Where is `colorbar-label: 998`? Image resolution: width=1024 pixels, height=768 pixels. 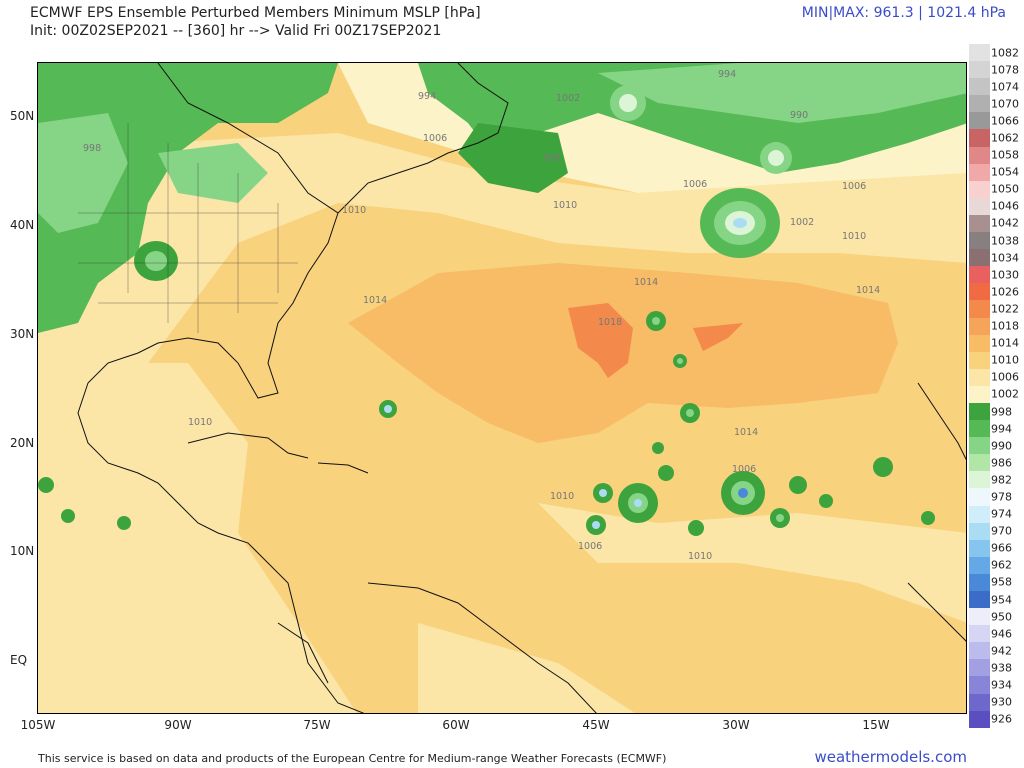
colorbar-label: 998 is located at coordinates (1001, 412).